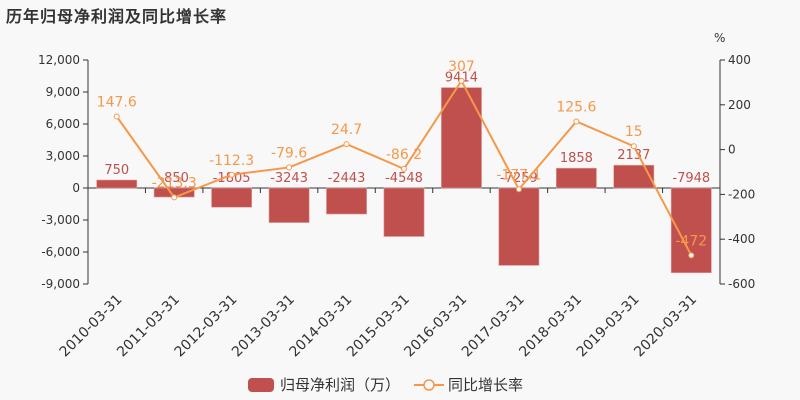 The height and width of the screenshot is (400, 800). Describe the element at coordinates (576, 107) in the screenshot. I see `line-value-label: 125.6` at that location.